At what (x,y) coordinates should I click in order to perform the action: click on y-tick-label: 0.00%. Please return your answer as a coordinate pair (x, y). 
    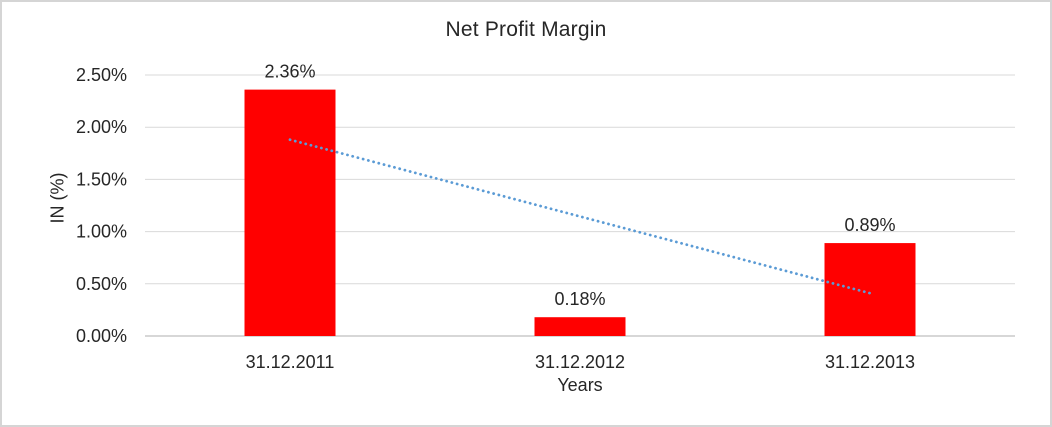
    Looking at the image, I should click on (101, 336).